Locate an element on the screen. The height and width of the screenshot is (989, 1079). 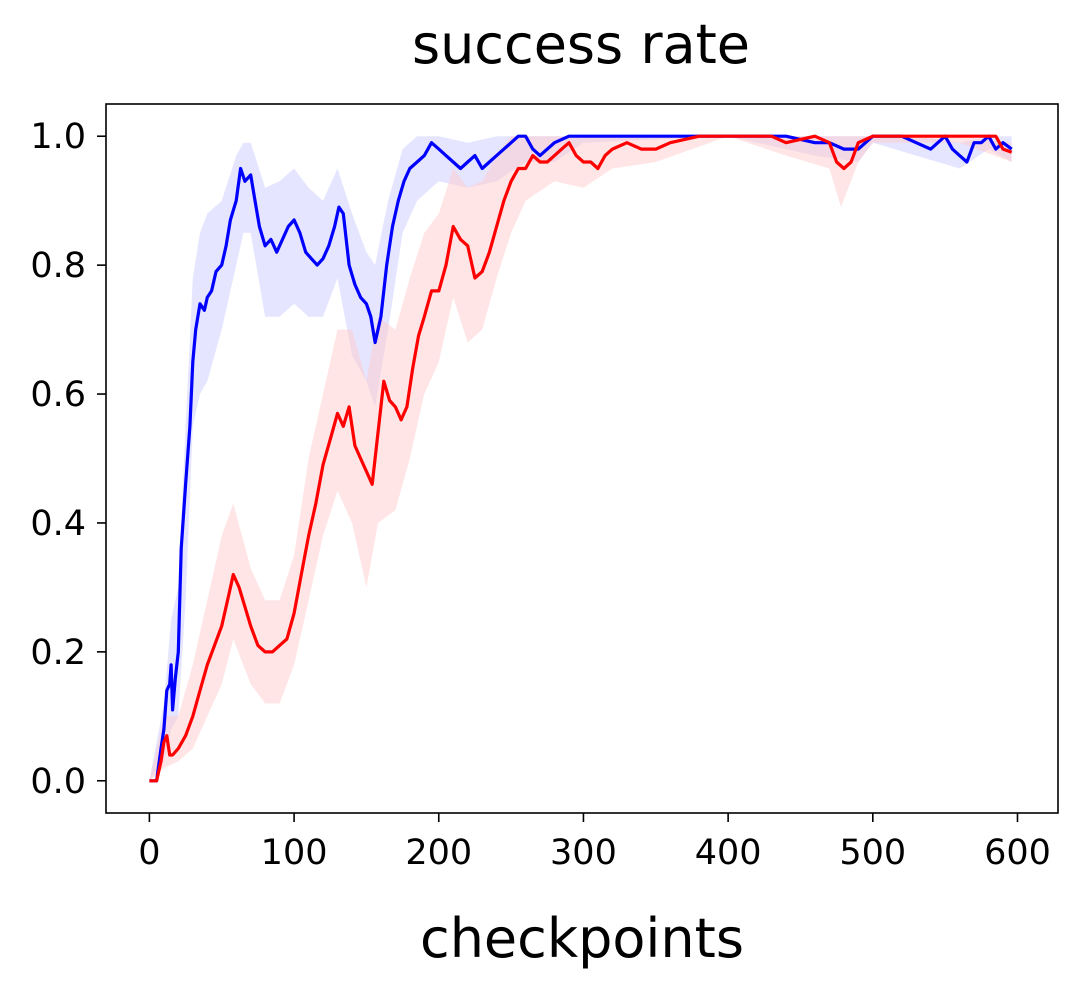
y-tick-label: 0.2 is located at coordinates (58, 653).